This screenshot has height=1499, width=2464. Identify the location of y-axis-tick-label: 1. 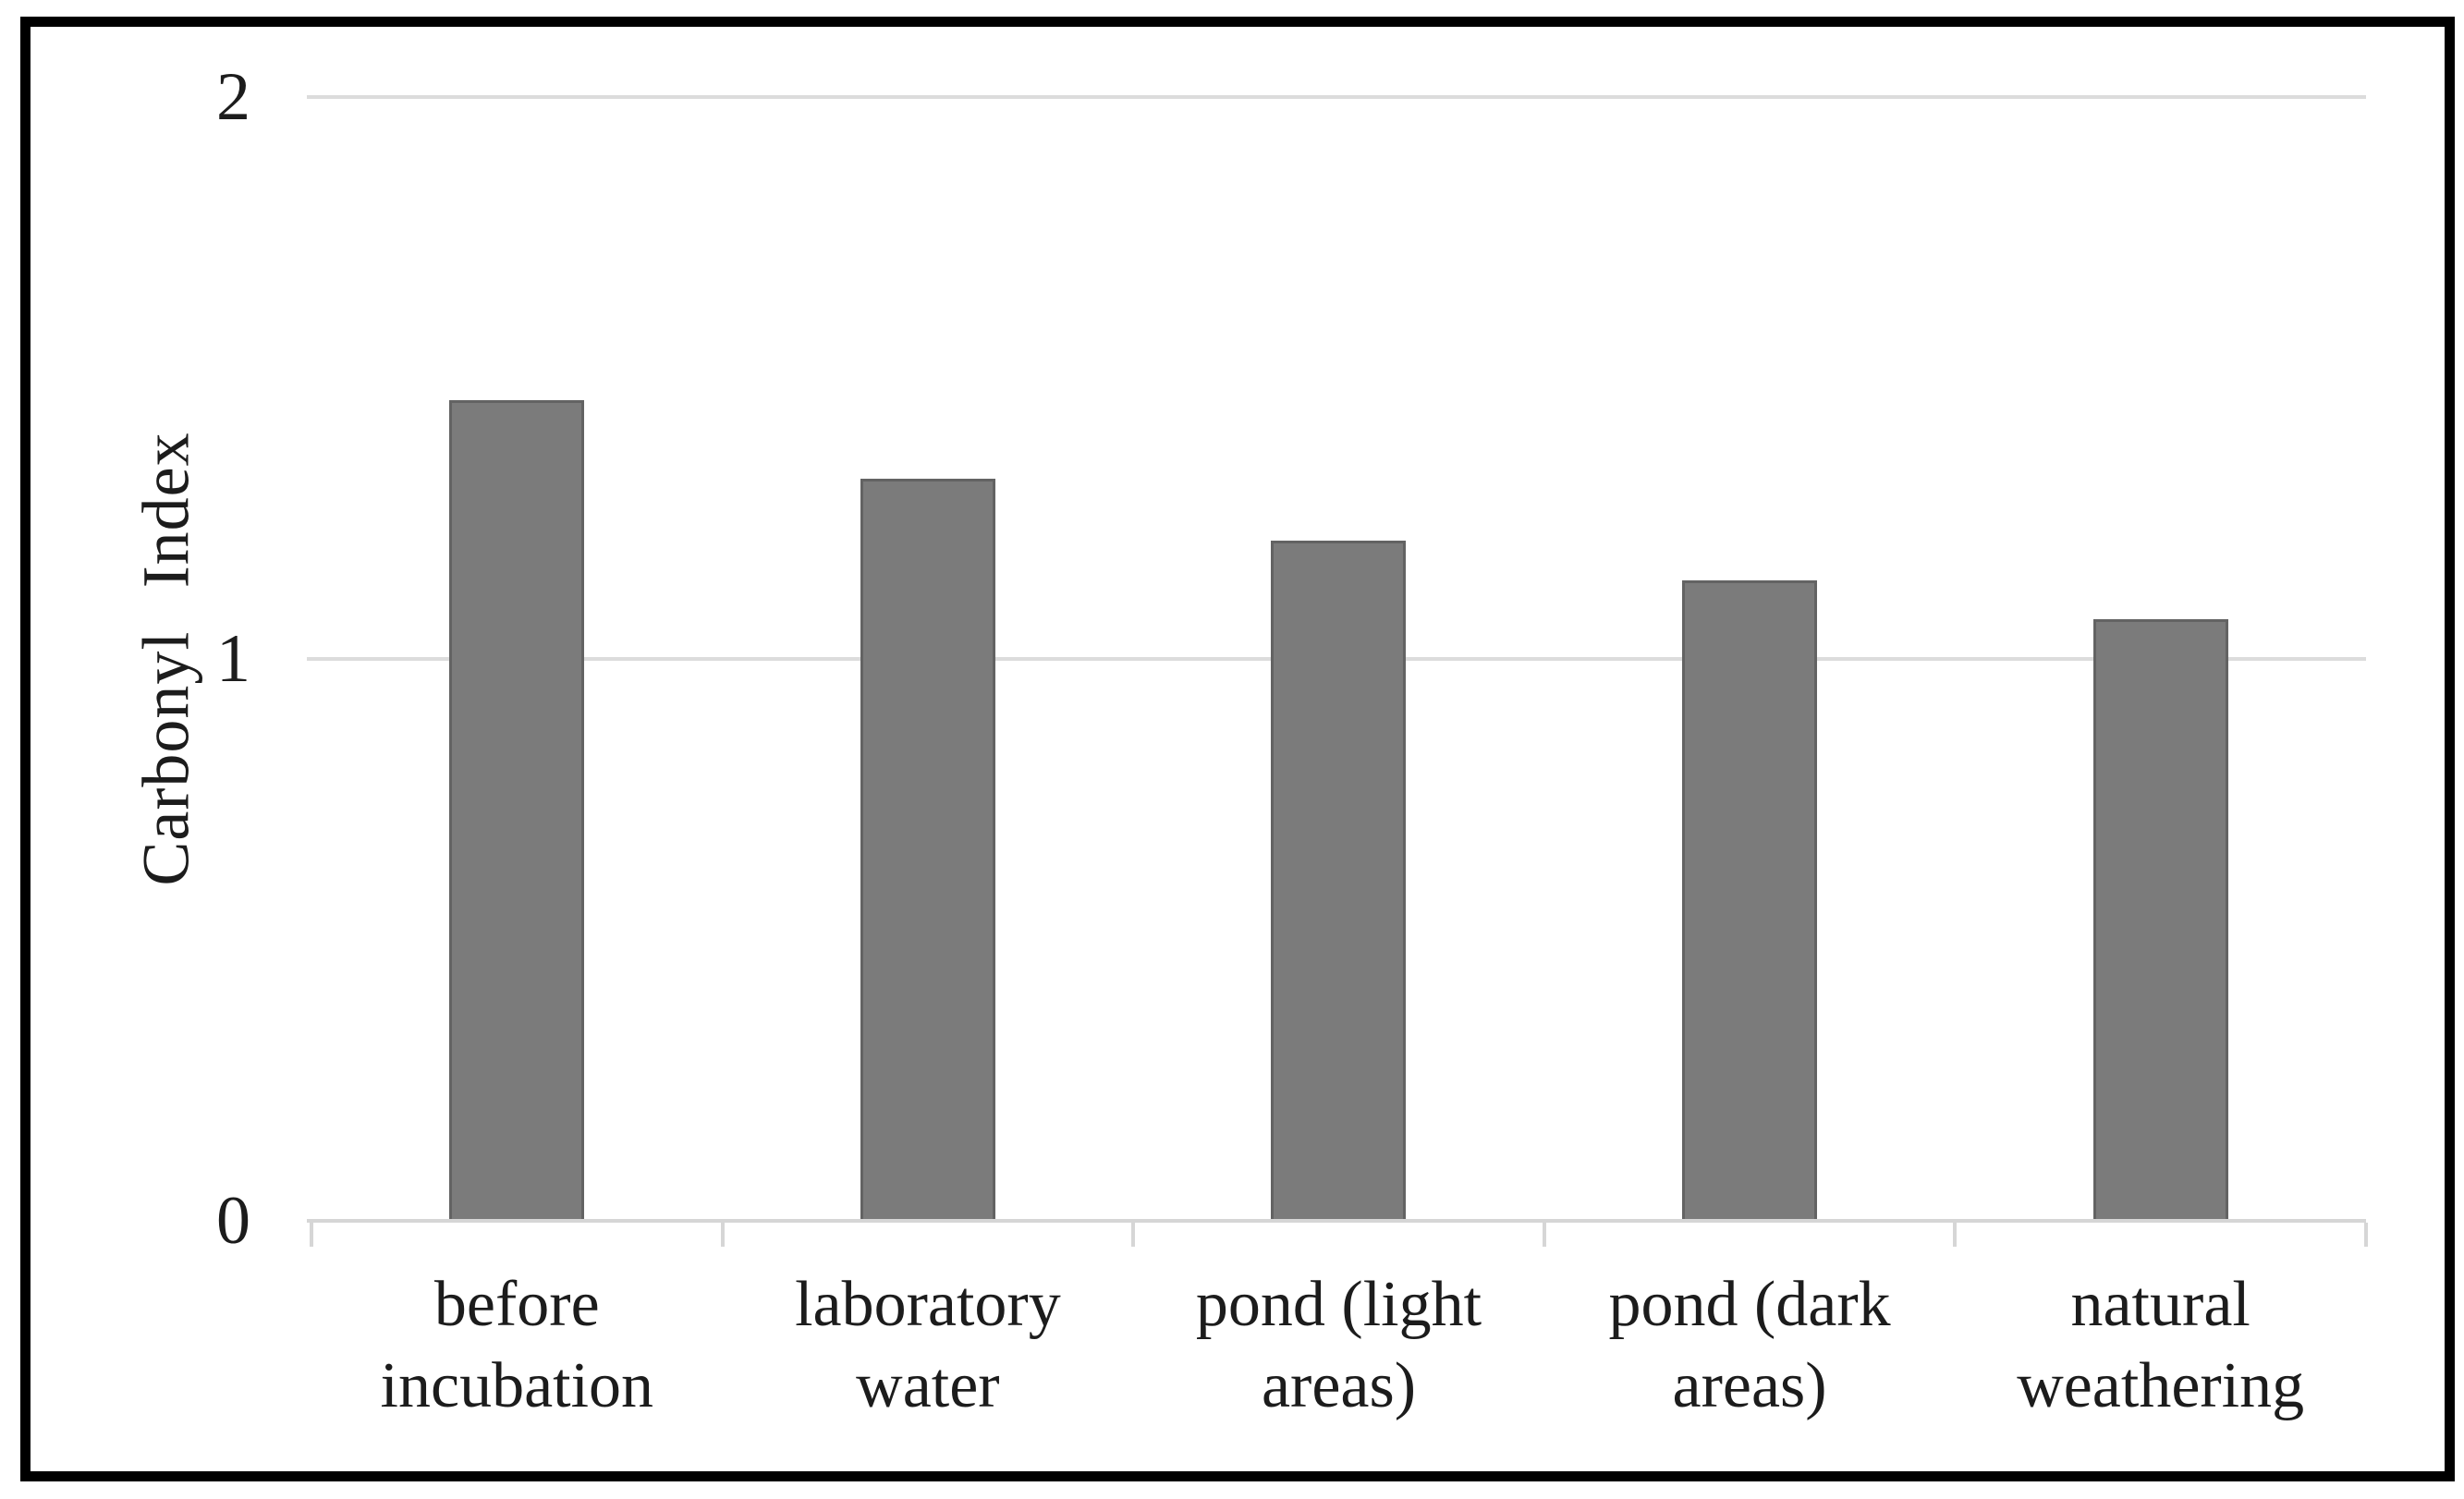
(233, 659).